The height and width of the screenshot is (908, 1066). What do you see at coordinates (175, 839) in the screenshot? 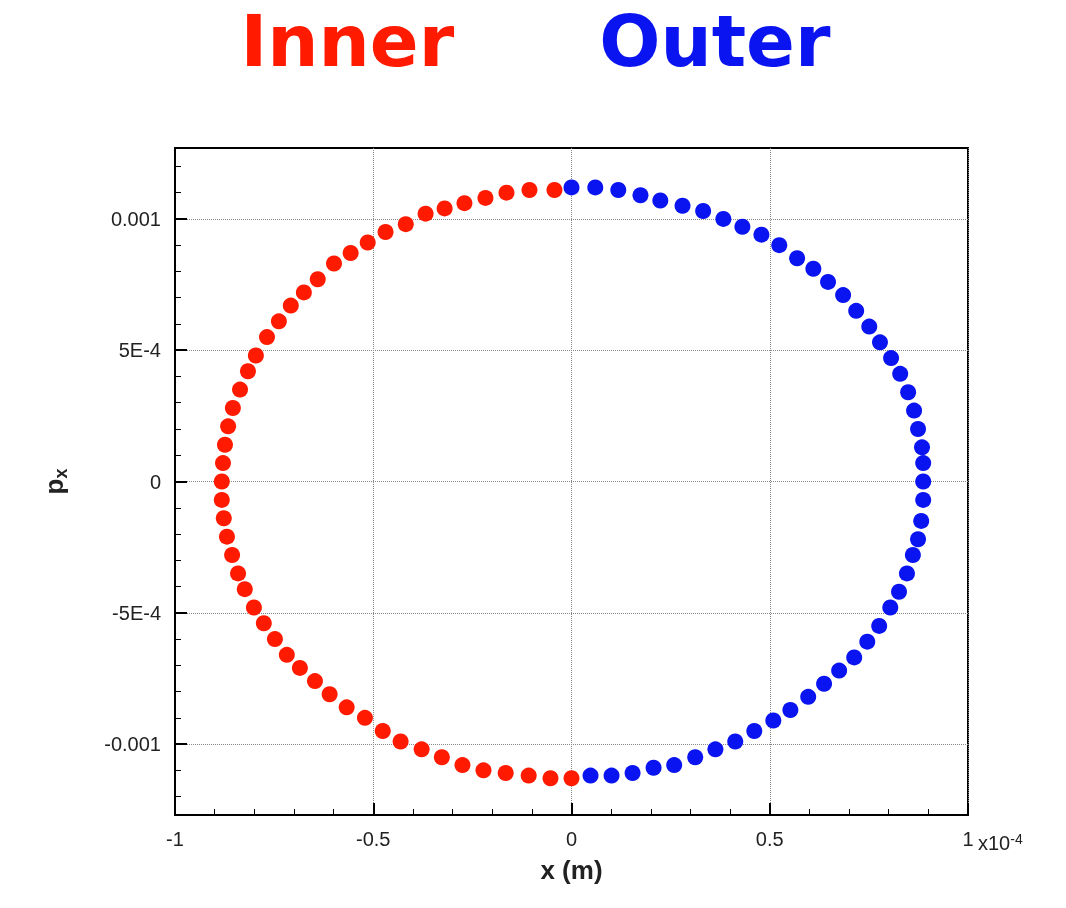
I see `x-tick-label: -1` at bounding box center [175, 839].